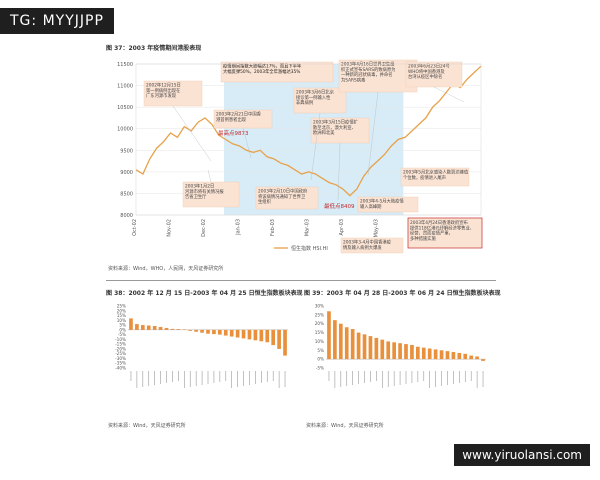  I want to click on x-tick-label: May-03, so click(377, 228).